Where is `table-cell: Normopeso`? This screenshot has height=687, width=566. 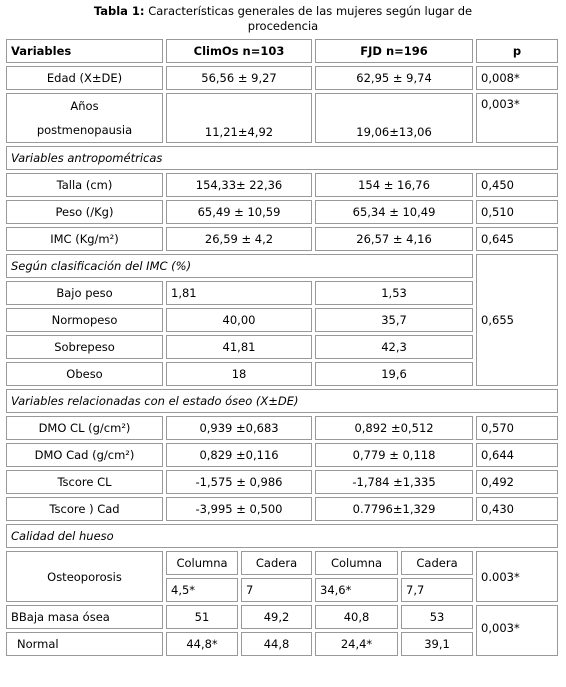
table-cell: Normopeso is located at coordinates (84, 320).